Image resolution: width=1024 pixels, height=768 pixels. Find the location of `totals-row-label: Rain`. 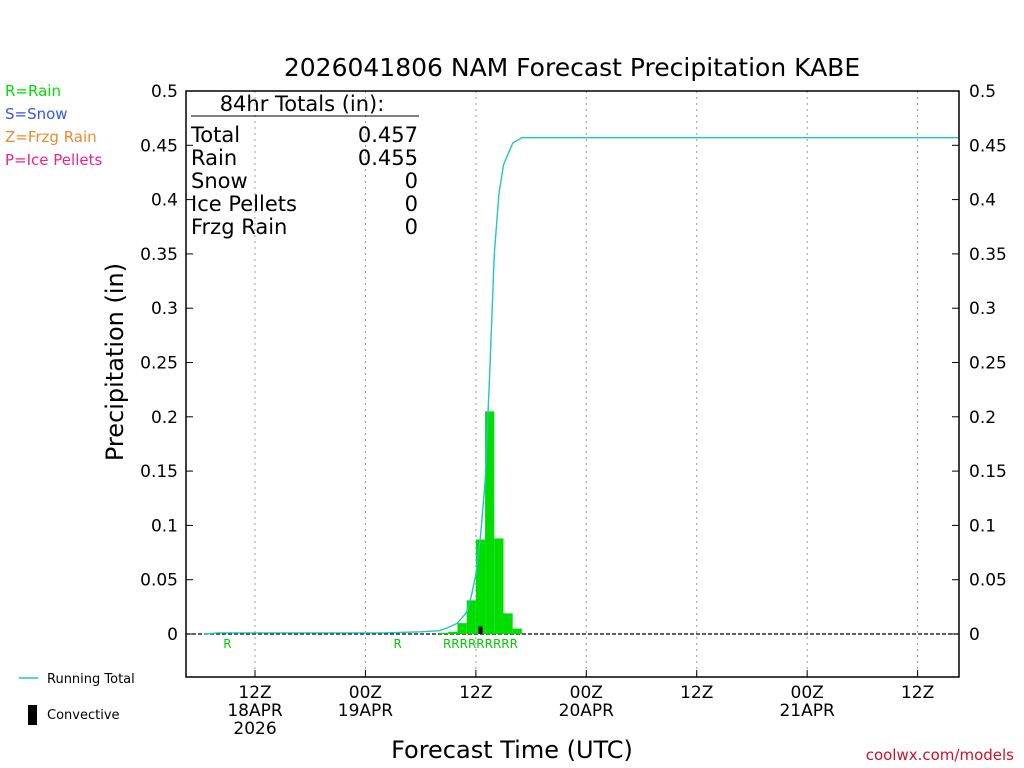

totals-row-label: Rain is located at coordinates (214, 158).